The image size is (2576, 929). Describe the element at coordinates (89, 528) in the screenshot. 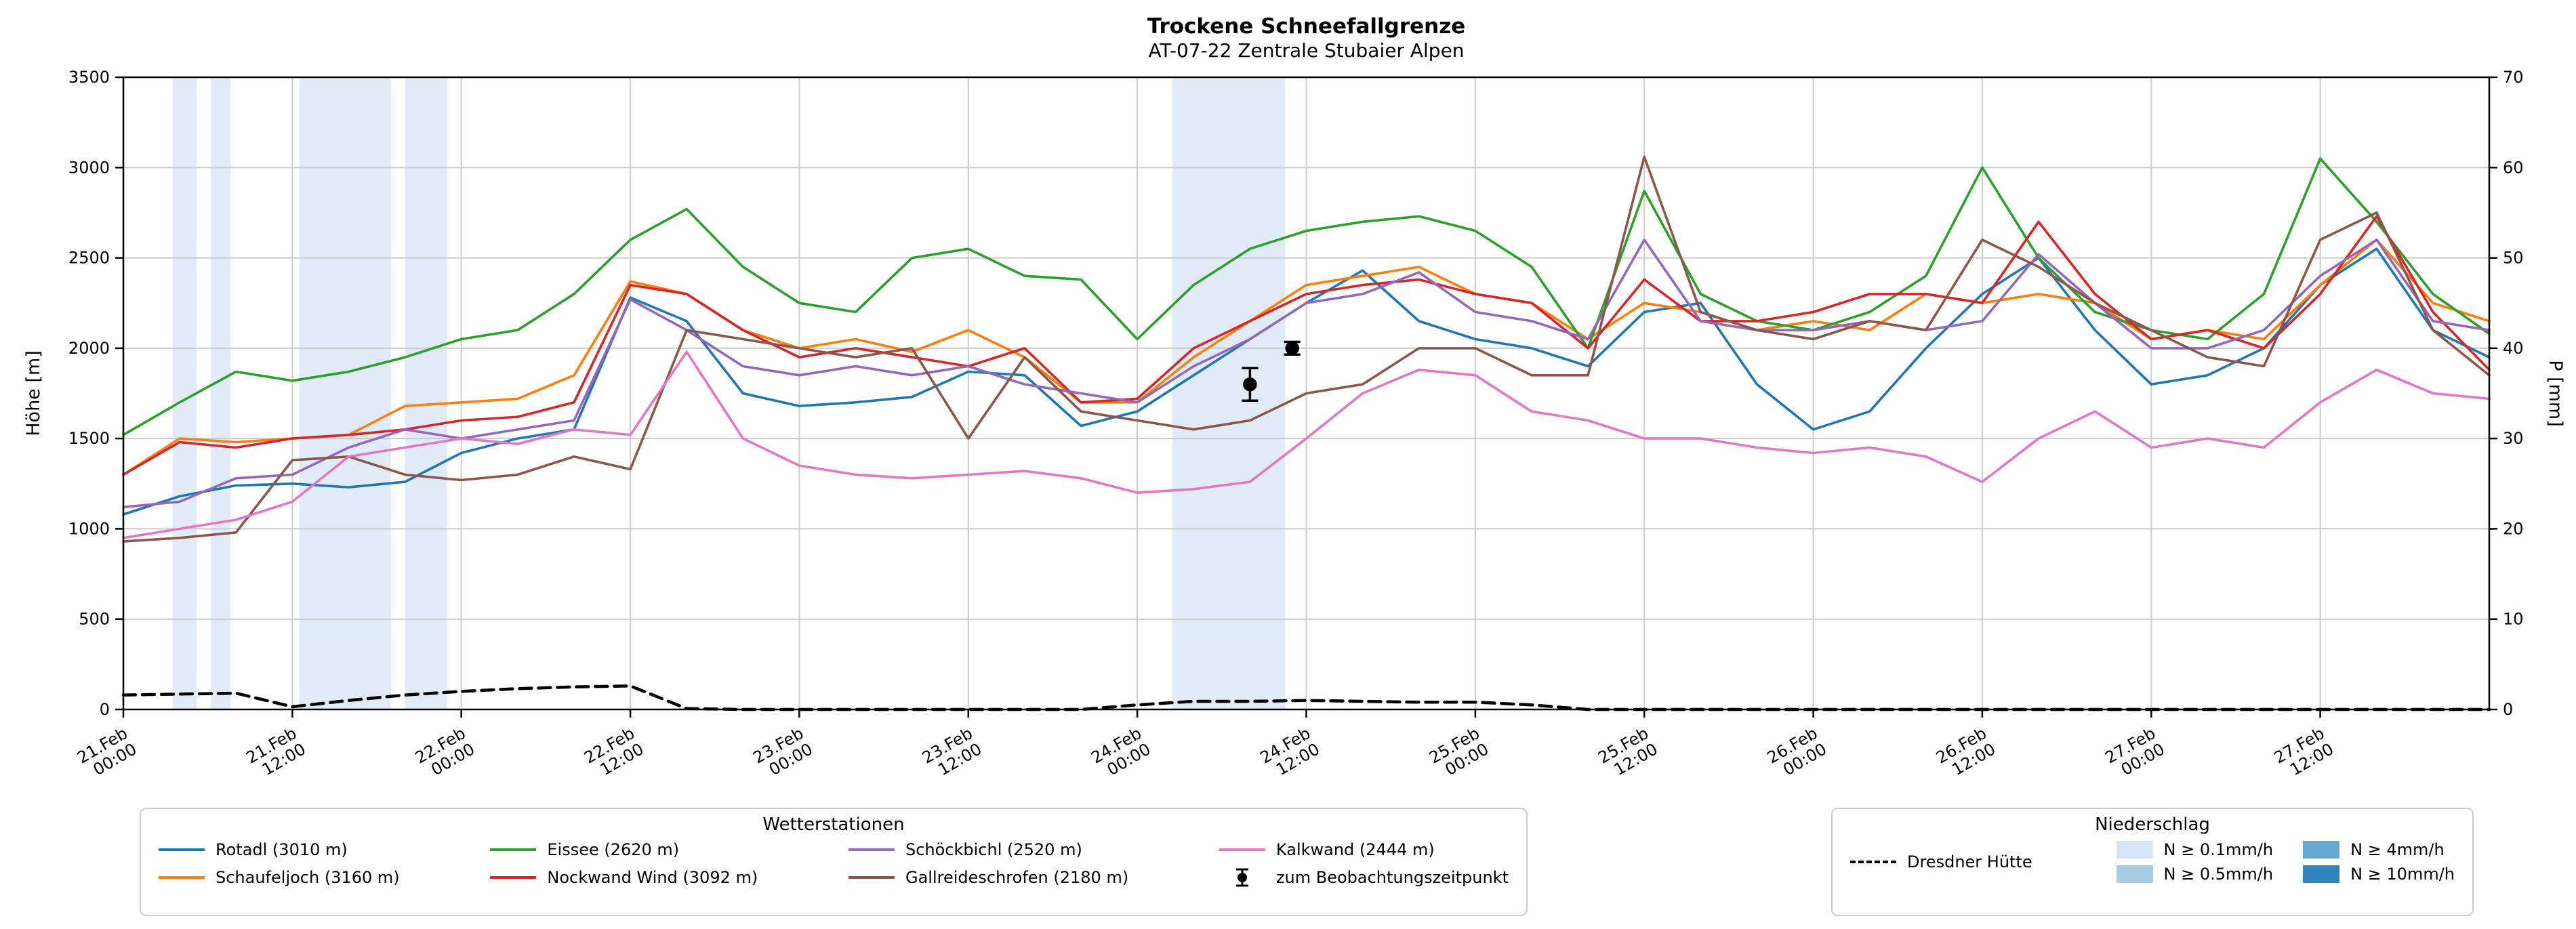

I see `svg-text: 1000` at that location.